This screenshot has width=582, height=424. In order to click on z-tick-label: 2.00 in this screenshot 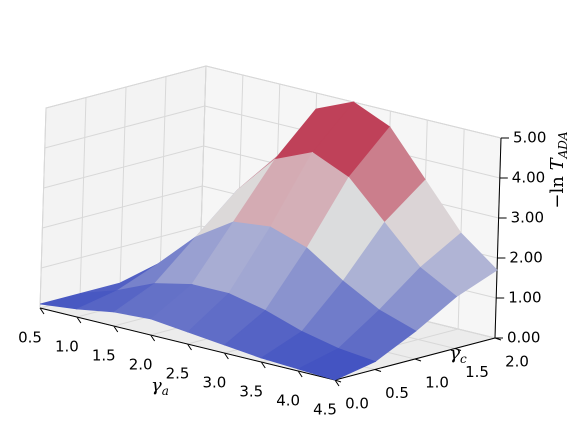, I will do `click(525, 258)`.